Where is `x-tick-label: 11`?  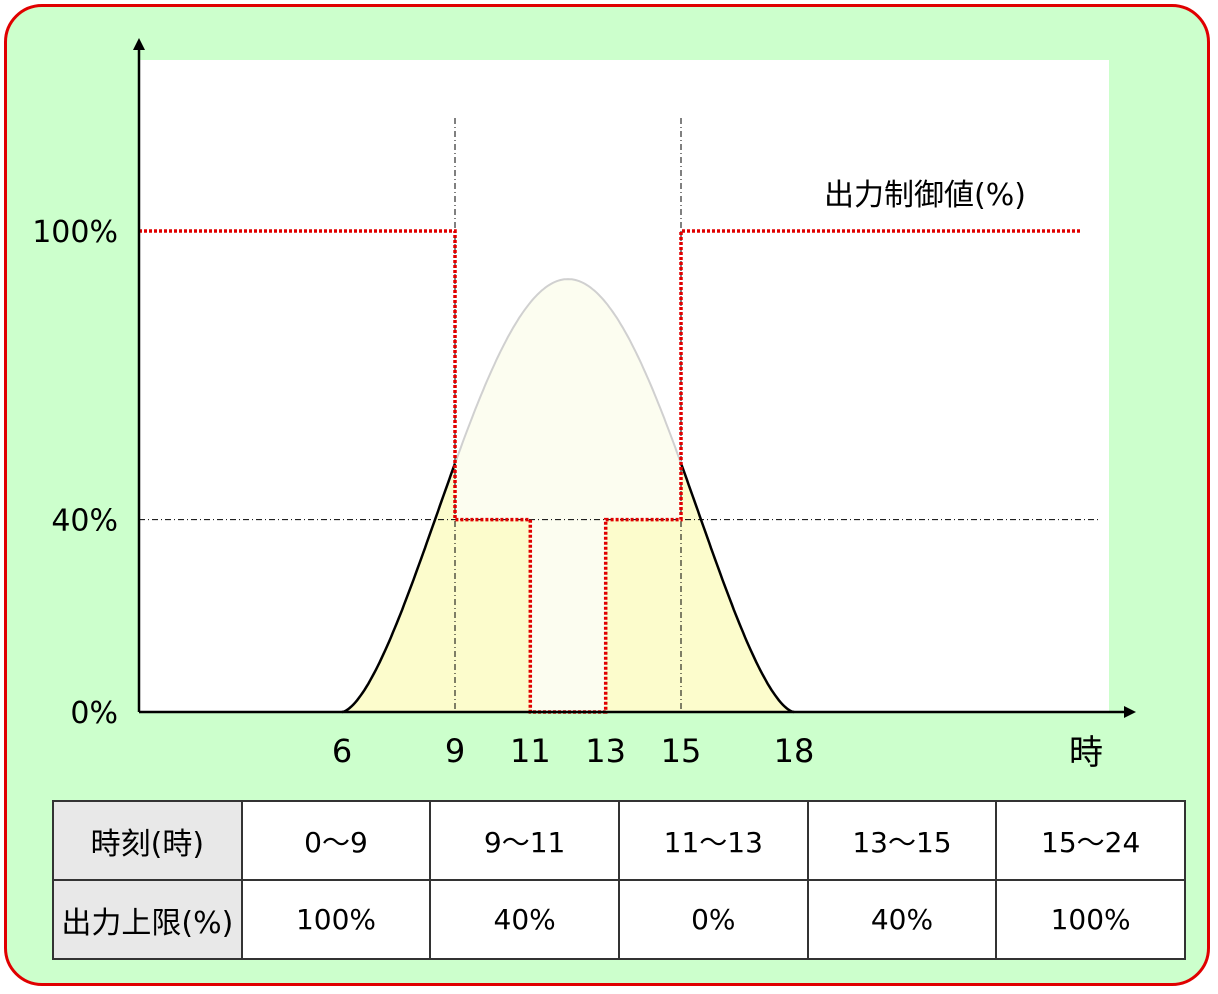
x-tick-label: 11 is located at coordinates (530, 751).